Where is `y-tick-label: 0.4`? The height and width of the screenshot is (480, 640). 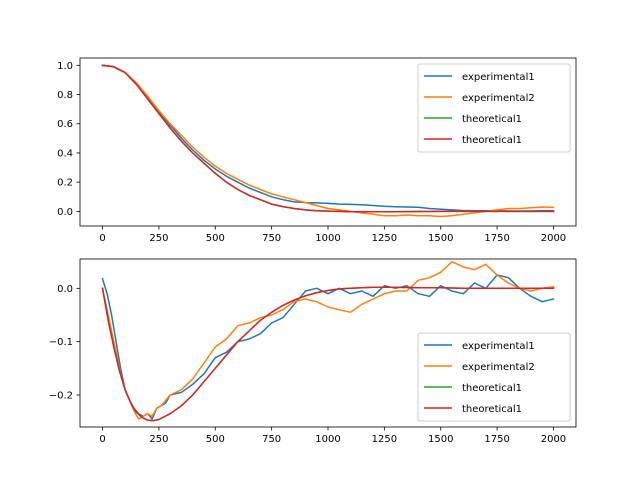 y-tick-label: 0.4 is located at coordinates (65, 153).